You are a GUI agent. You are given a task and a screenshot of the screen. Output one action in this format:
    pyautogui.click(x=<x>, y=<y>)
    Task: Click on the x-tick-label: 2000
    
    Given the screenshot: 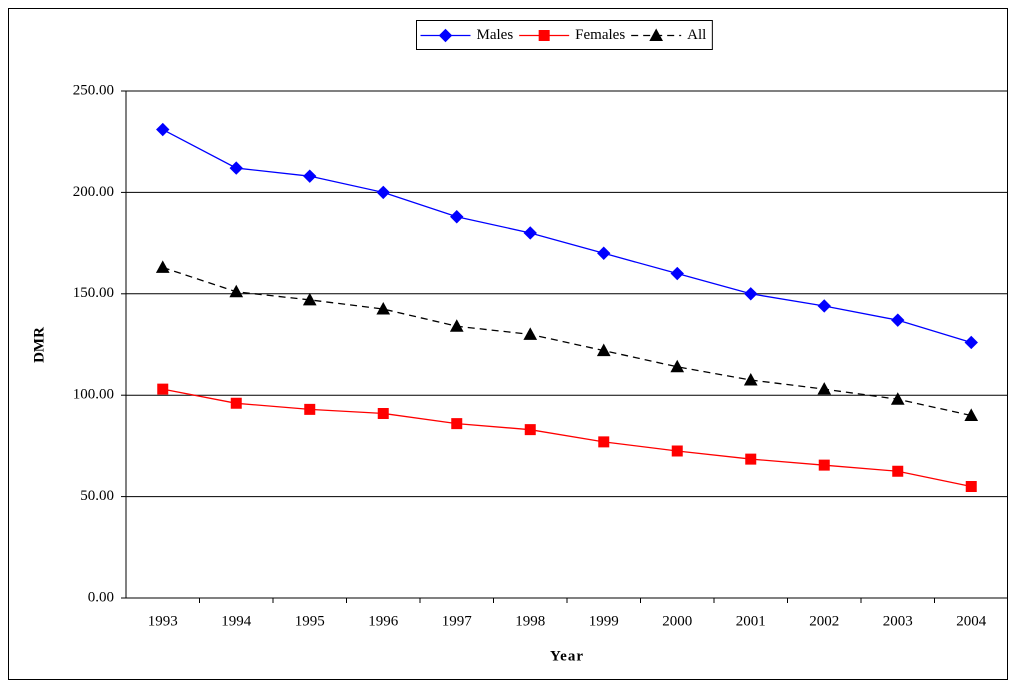 What is the action you would take?
    pyautogui.click(x=677, y=621)
    